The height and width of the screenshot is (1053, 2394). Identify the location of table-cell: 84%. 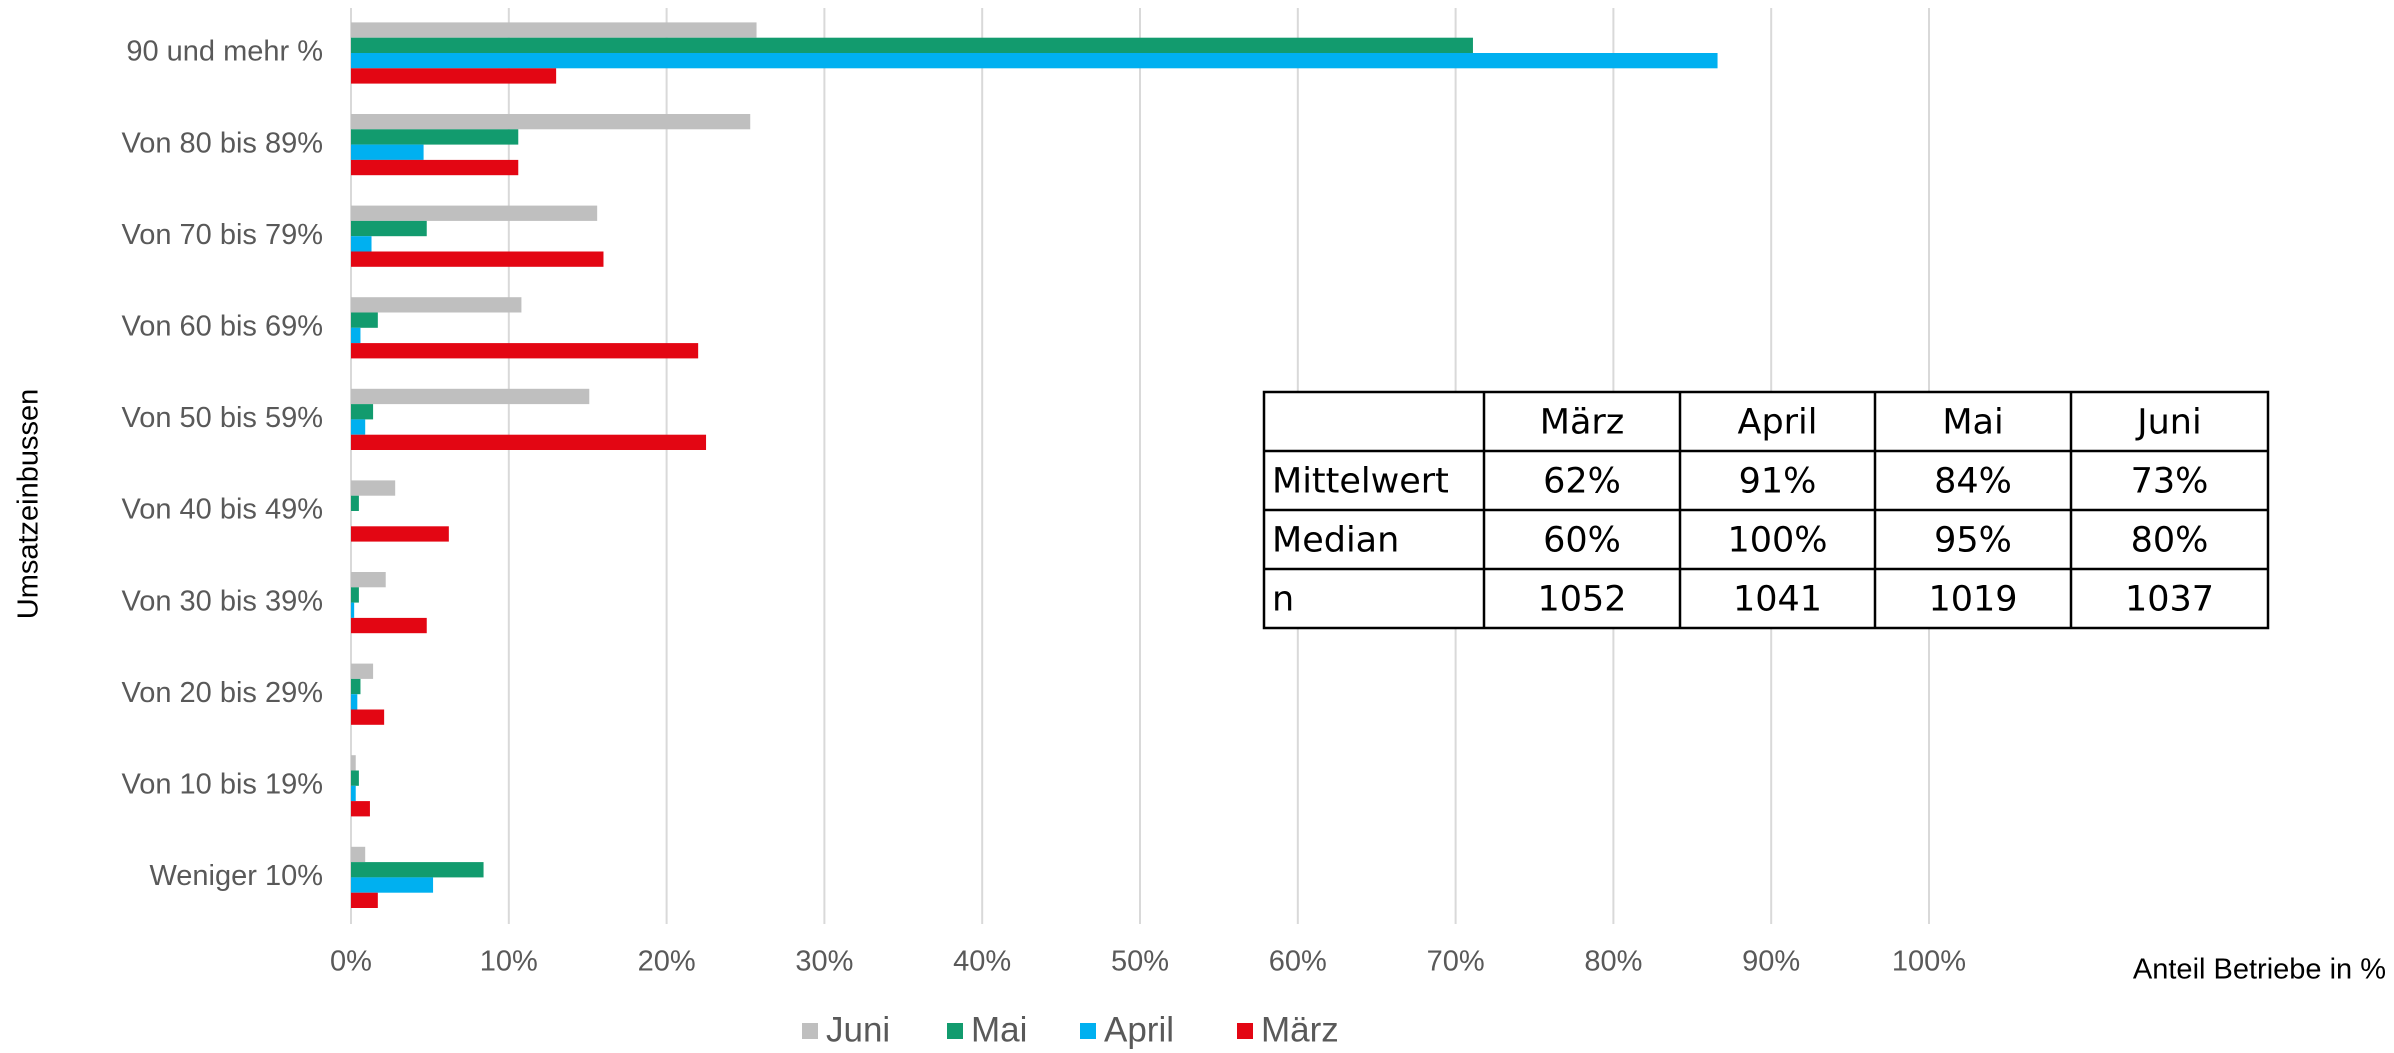
(1973, 482).